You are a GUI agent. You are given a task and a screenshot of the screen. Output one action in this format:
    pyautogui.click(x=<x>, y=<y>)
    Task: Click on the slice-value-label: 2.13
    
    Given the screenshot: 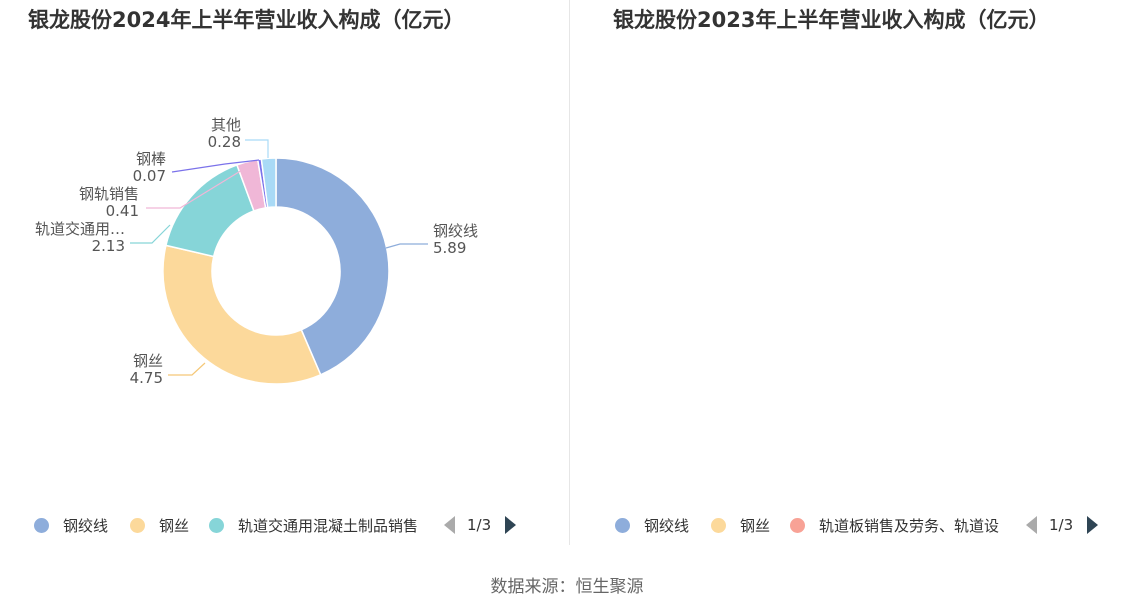 What is the action you would take?
    pyautogui.click(x=108, y=246)
    